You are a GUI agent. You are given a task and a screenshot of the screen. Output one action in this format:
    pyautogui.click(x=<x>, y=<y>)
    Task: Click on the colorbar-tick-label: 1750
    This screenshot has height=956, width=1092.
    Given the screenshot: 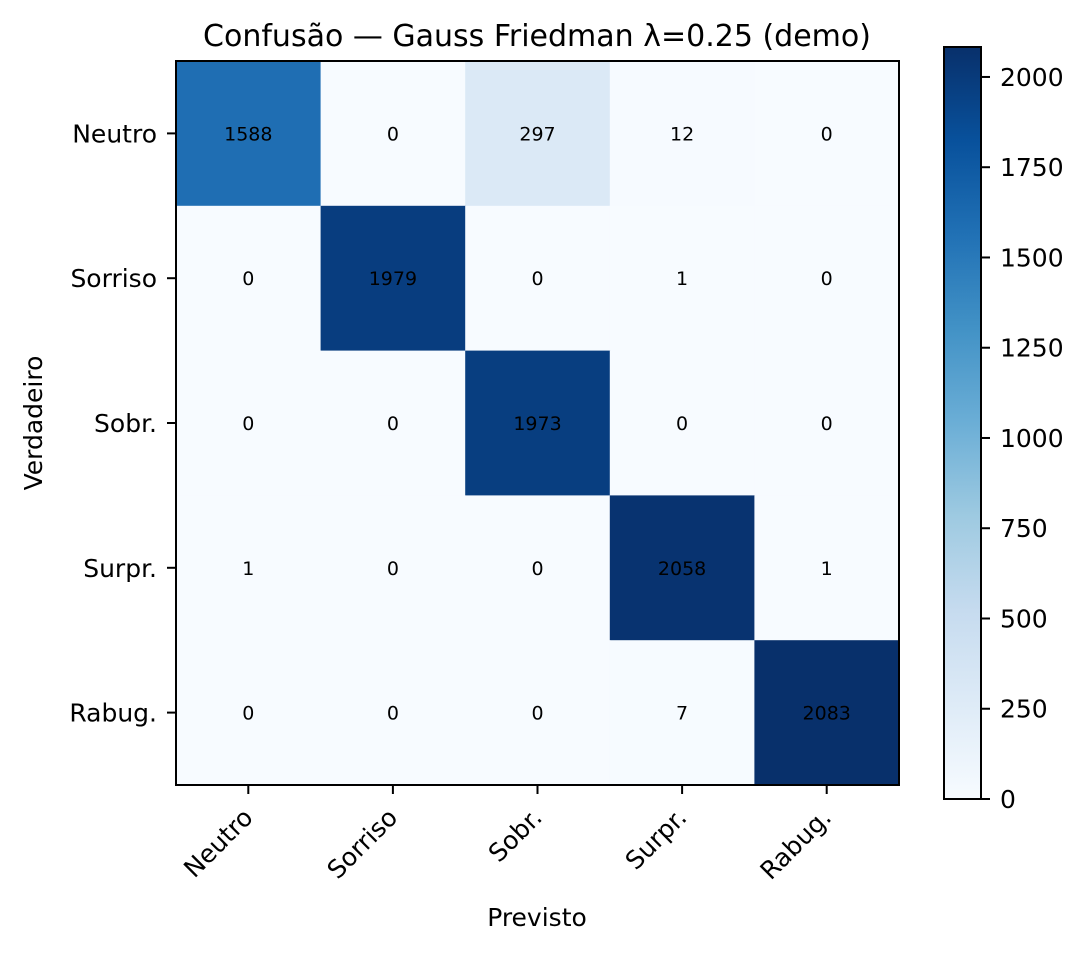 What is the action you would take?
    pyautogui.click(x=1032, y=167)
    